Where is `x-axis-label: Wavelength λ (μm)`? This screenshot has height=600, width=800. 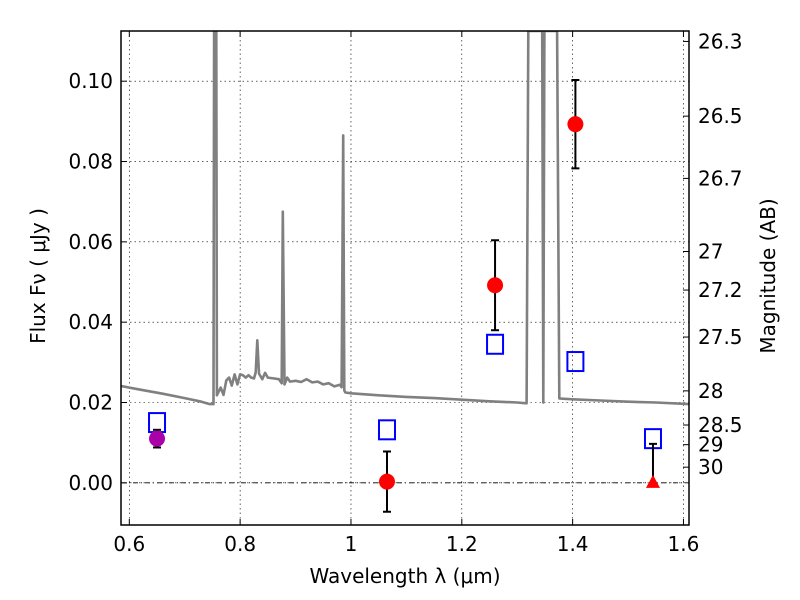 x-axis-label: Wavelength λ (μm) is located at coordinates (404, 576).